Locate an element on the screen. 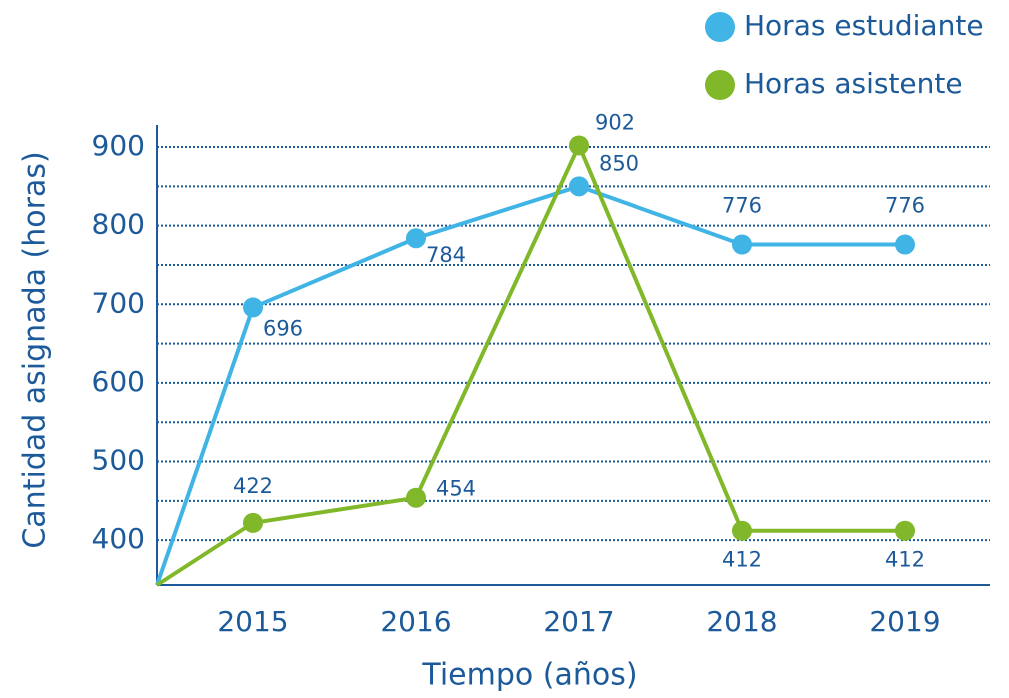  y-tick-label: 400 is located at coordinates (118, 538).